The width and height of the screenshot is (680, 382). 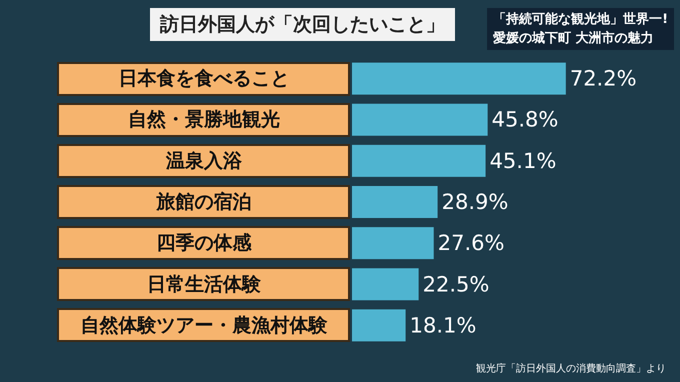 I want to click on data-label: 72.2%, so click(x=603, y=78).